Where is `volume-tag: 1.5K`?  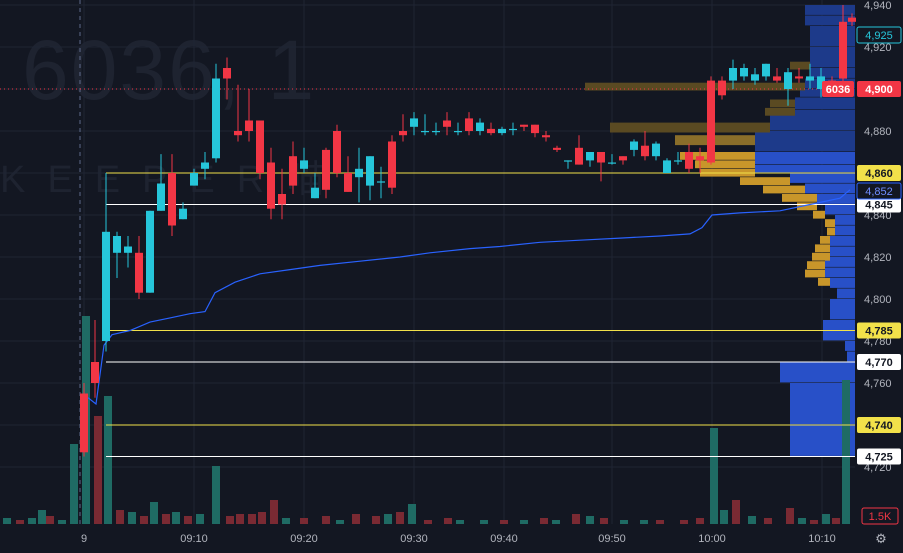
volume-tag: 1.5K is located at coordinates (880, 517).